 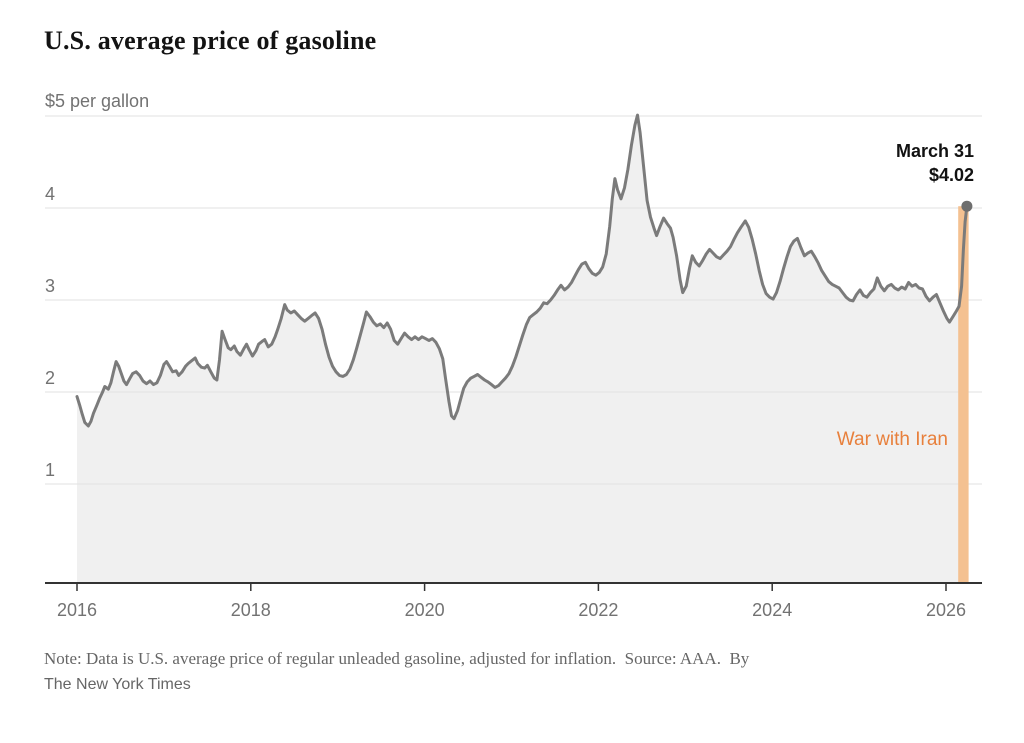 I want to click on endpoint-date-label: March 31, so click(x=934, y=151).